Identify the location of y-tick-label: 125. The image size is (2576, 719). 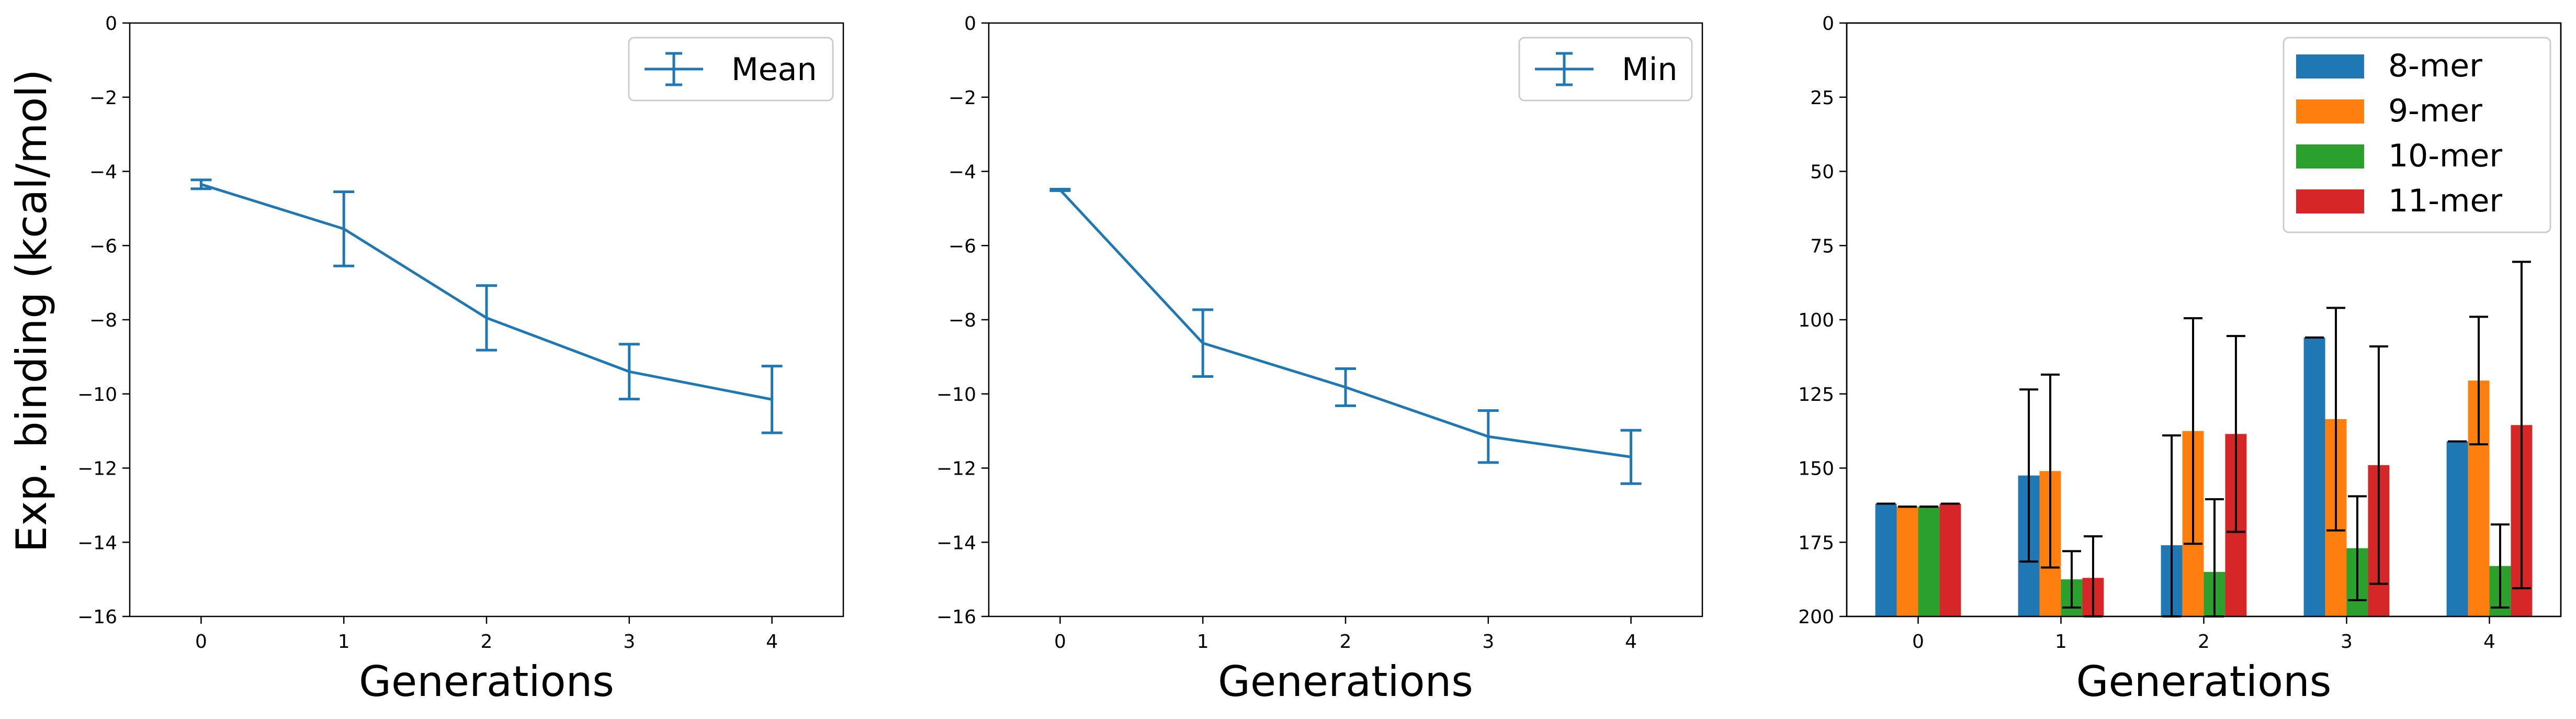
(1816, 395).